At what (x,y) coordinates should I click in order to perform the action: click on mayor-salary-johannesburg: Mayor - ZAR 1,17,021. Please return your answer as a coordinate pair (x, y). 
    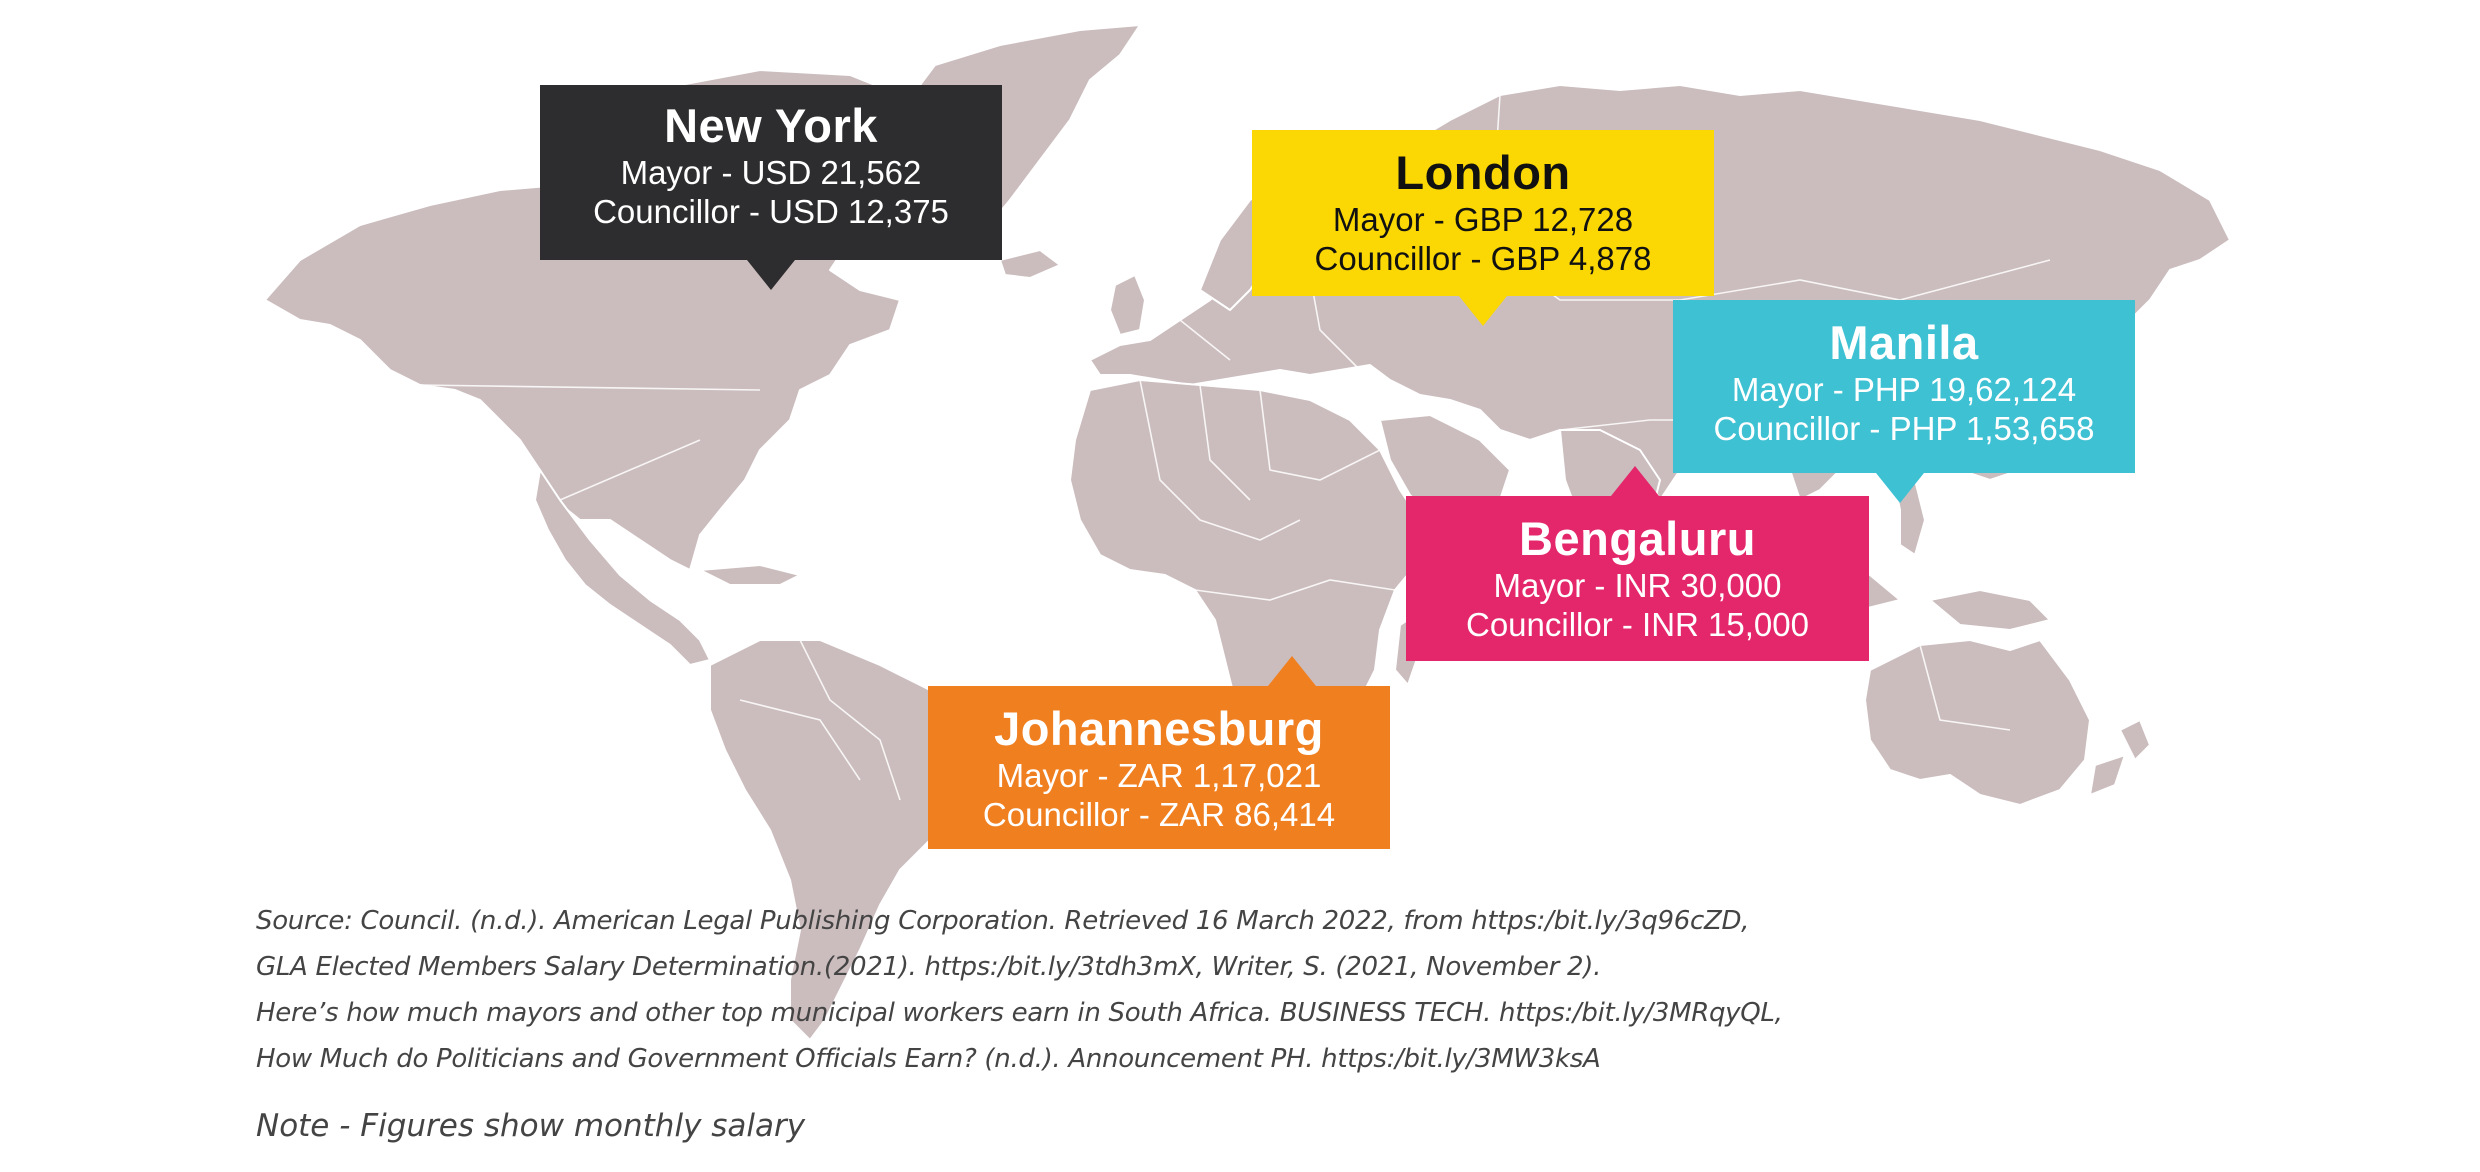
    Looking at the image, I should click on (1159, 775).